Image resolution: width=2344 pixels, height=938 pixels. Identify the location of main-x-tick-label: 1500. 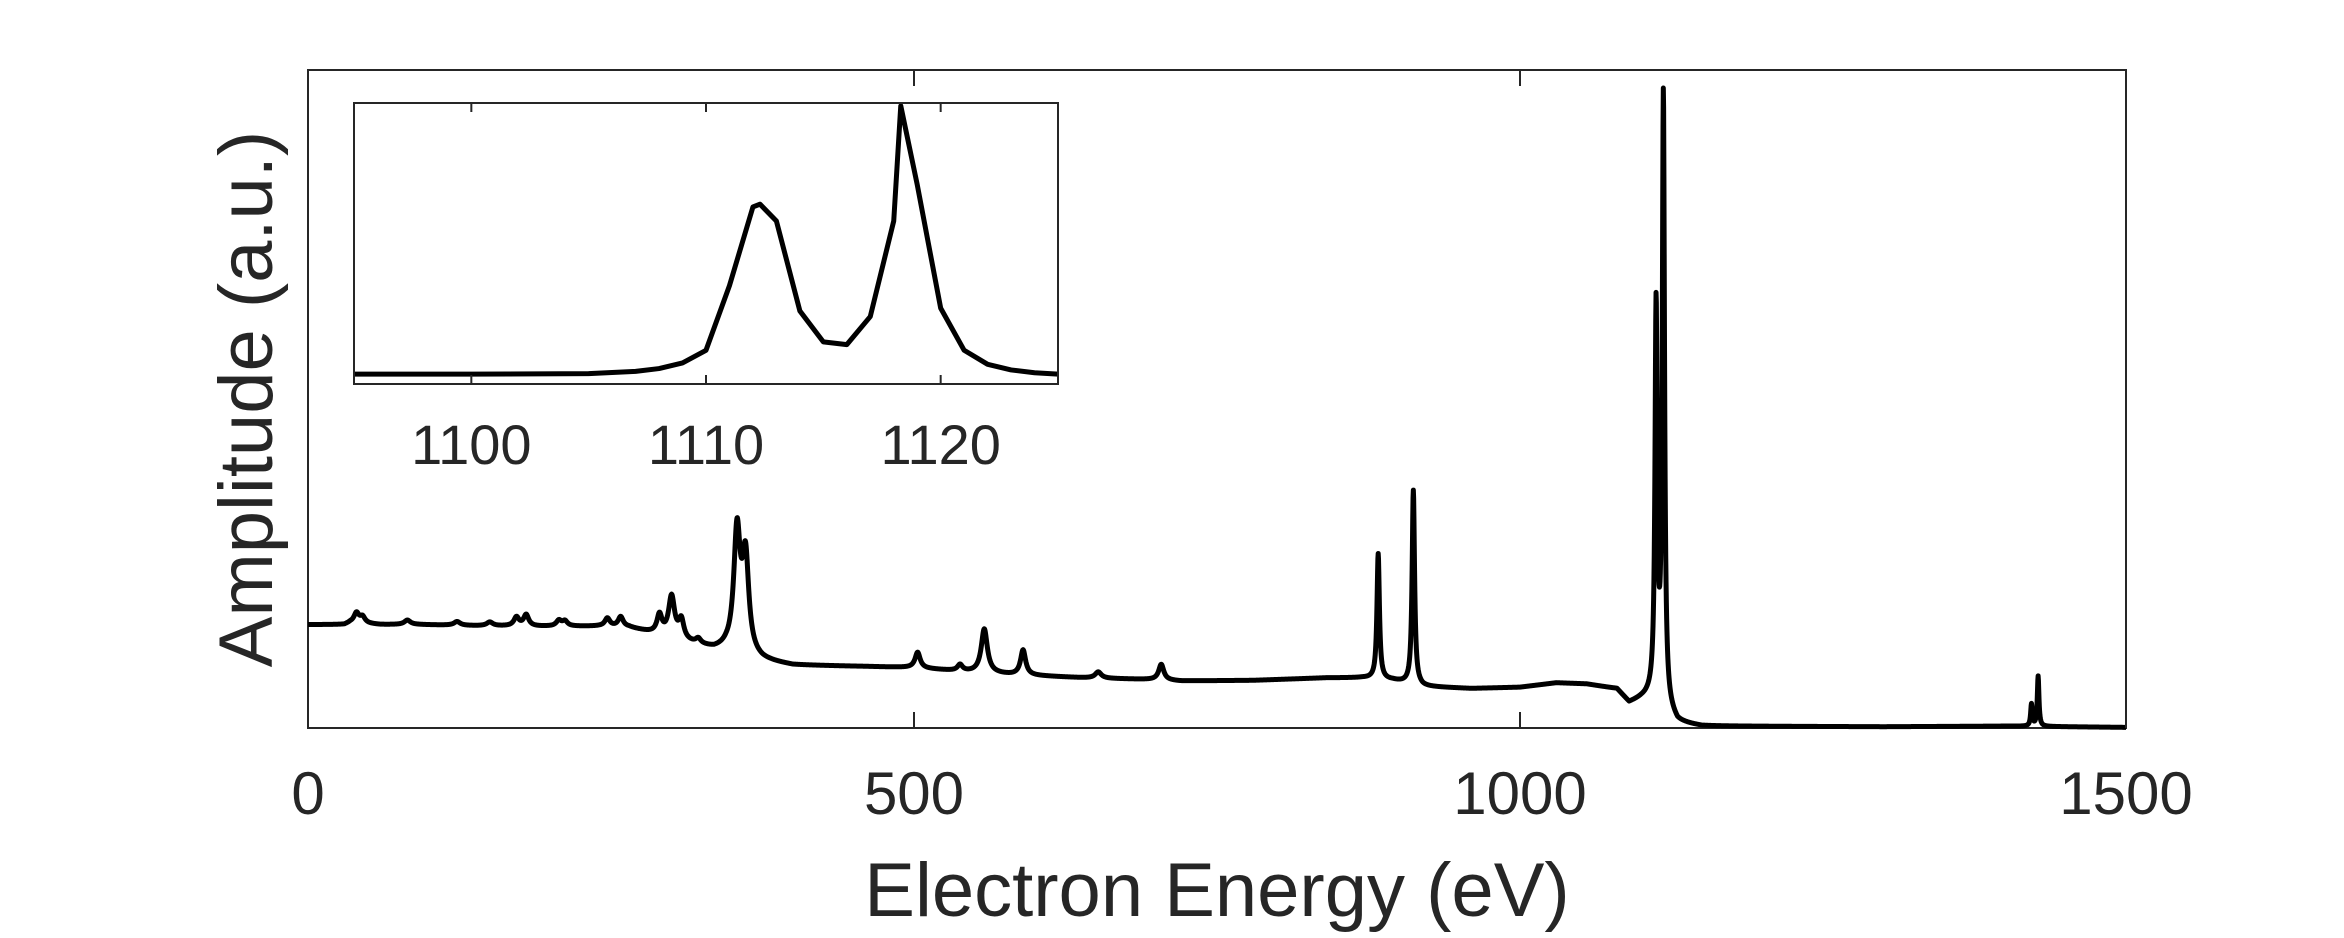
(2125, 793).